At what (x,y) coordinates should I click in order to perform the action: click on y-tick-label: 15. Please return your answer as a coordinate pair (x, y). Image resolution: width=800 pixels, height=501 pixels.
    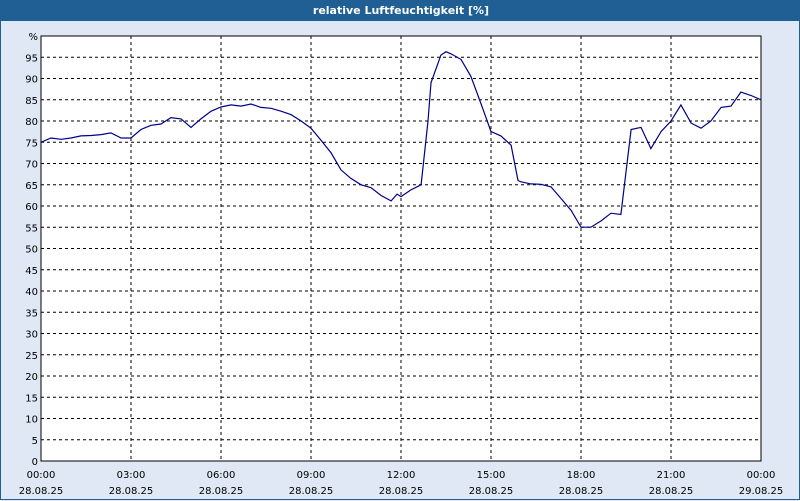
    Looking at the image, I should click on (31, 398).